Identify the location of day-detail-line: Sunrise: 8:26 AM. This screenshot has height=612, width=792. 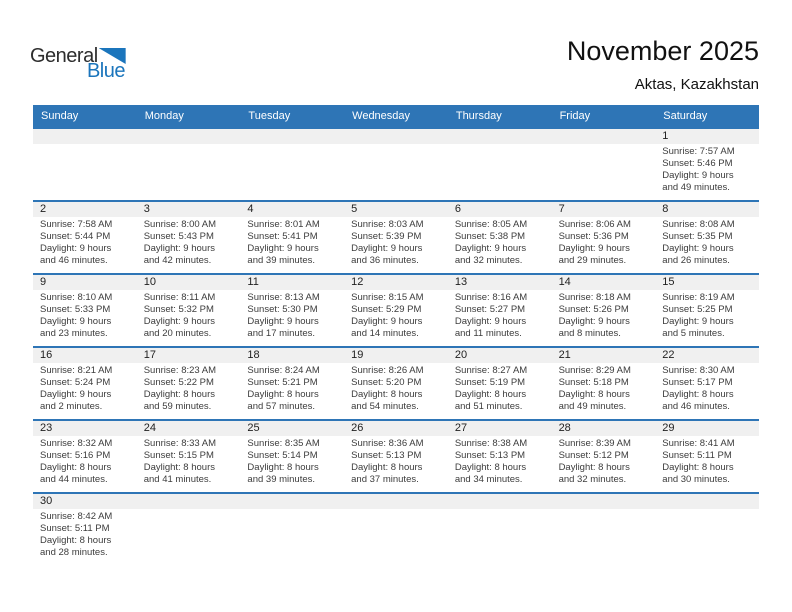
(387, 370).